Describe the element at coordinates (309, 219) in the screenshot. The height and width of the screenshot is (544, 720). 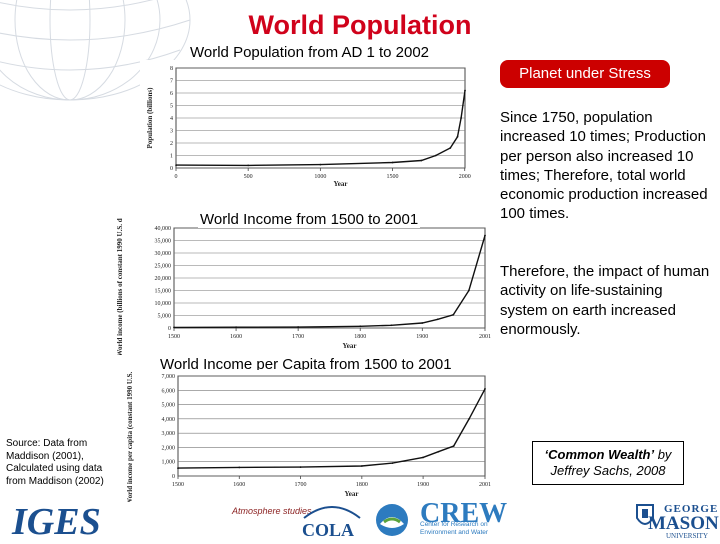
I see `income-chart-title: World Income from 1500 to 2001` at that location.